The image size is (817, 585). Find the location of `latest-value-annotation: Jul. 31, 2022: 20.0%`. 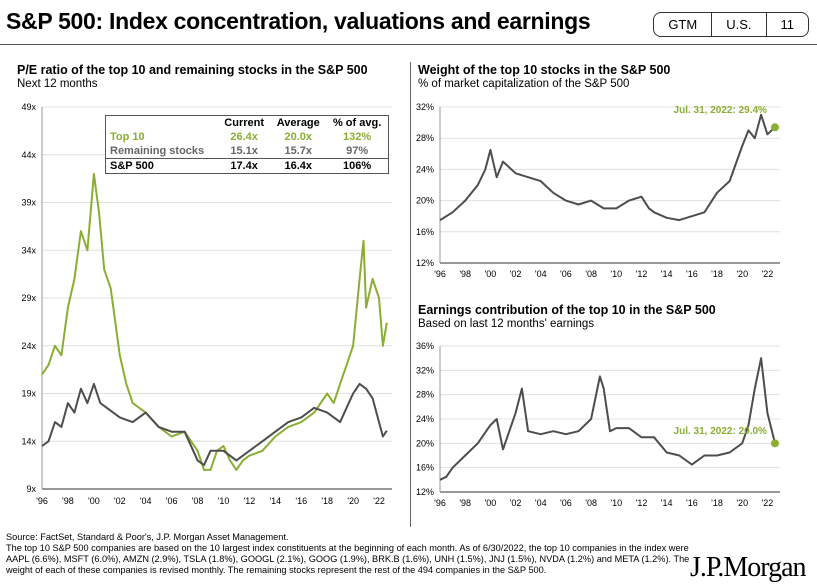

latest-value-annotation: Jul. 31, 2022: 20.0% is located at coordinates (721, 431).